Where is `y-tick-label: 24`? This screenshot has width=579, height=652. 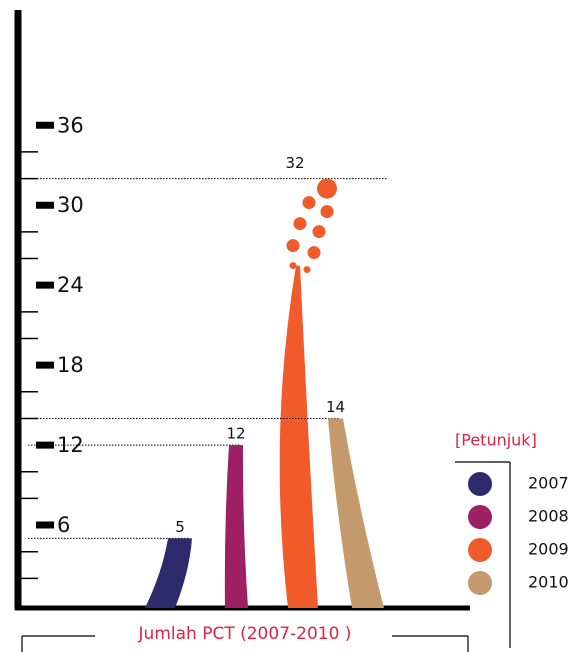 y-tick-label: 24 is located at coordinates (70, 285).